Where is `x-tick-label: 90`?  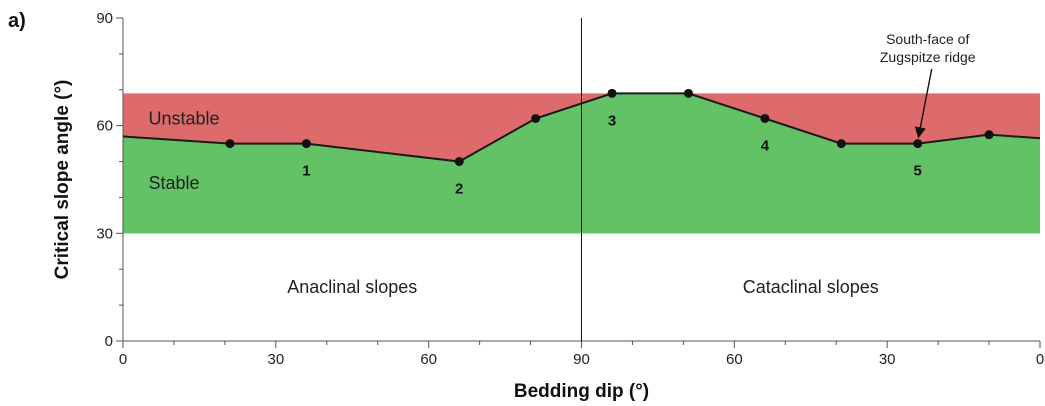
x-tick-label: 90 is located at coordinates (581, 359).